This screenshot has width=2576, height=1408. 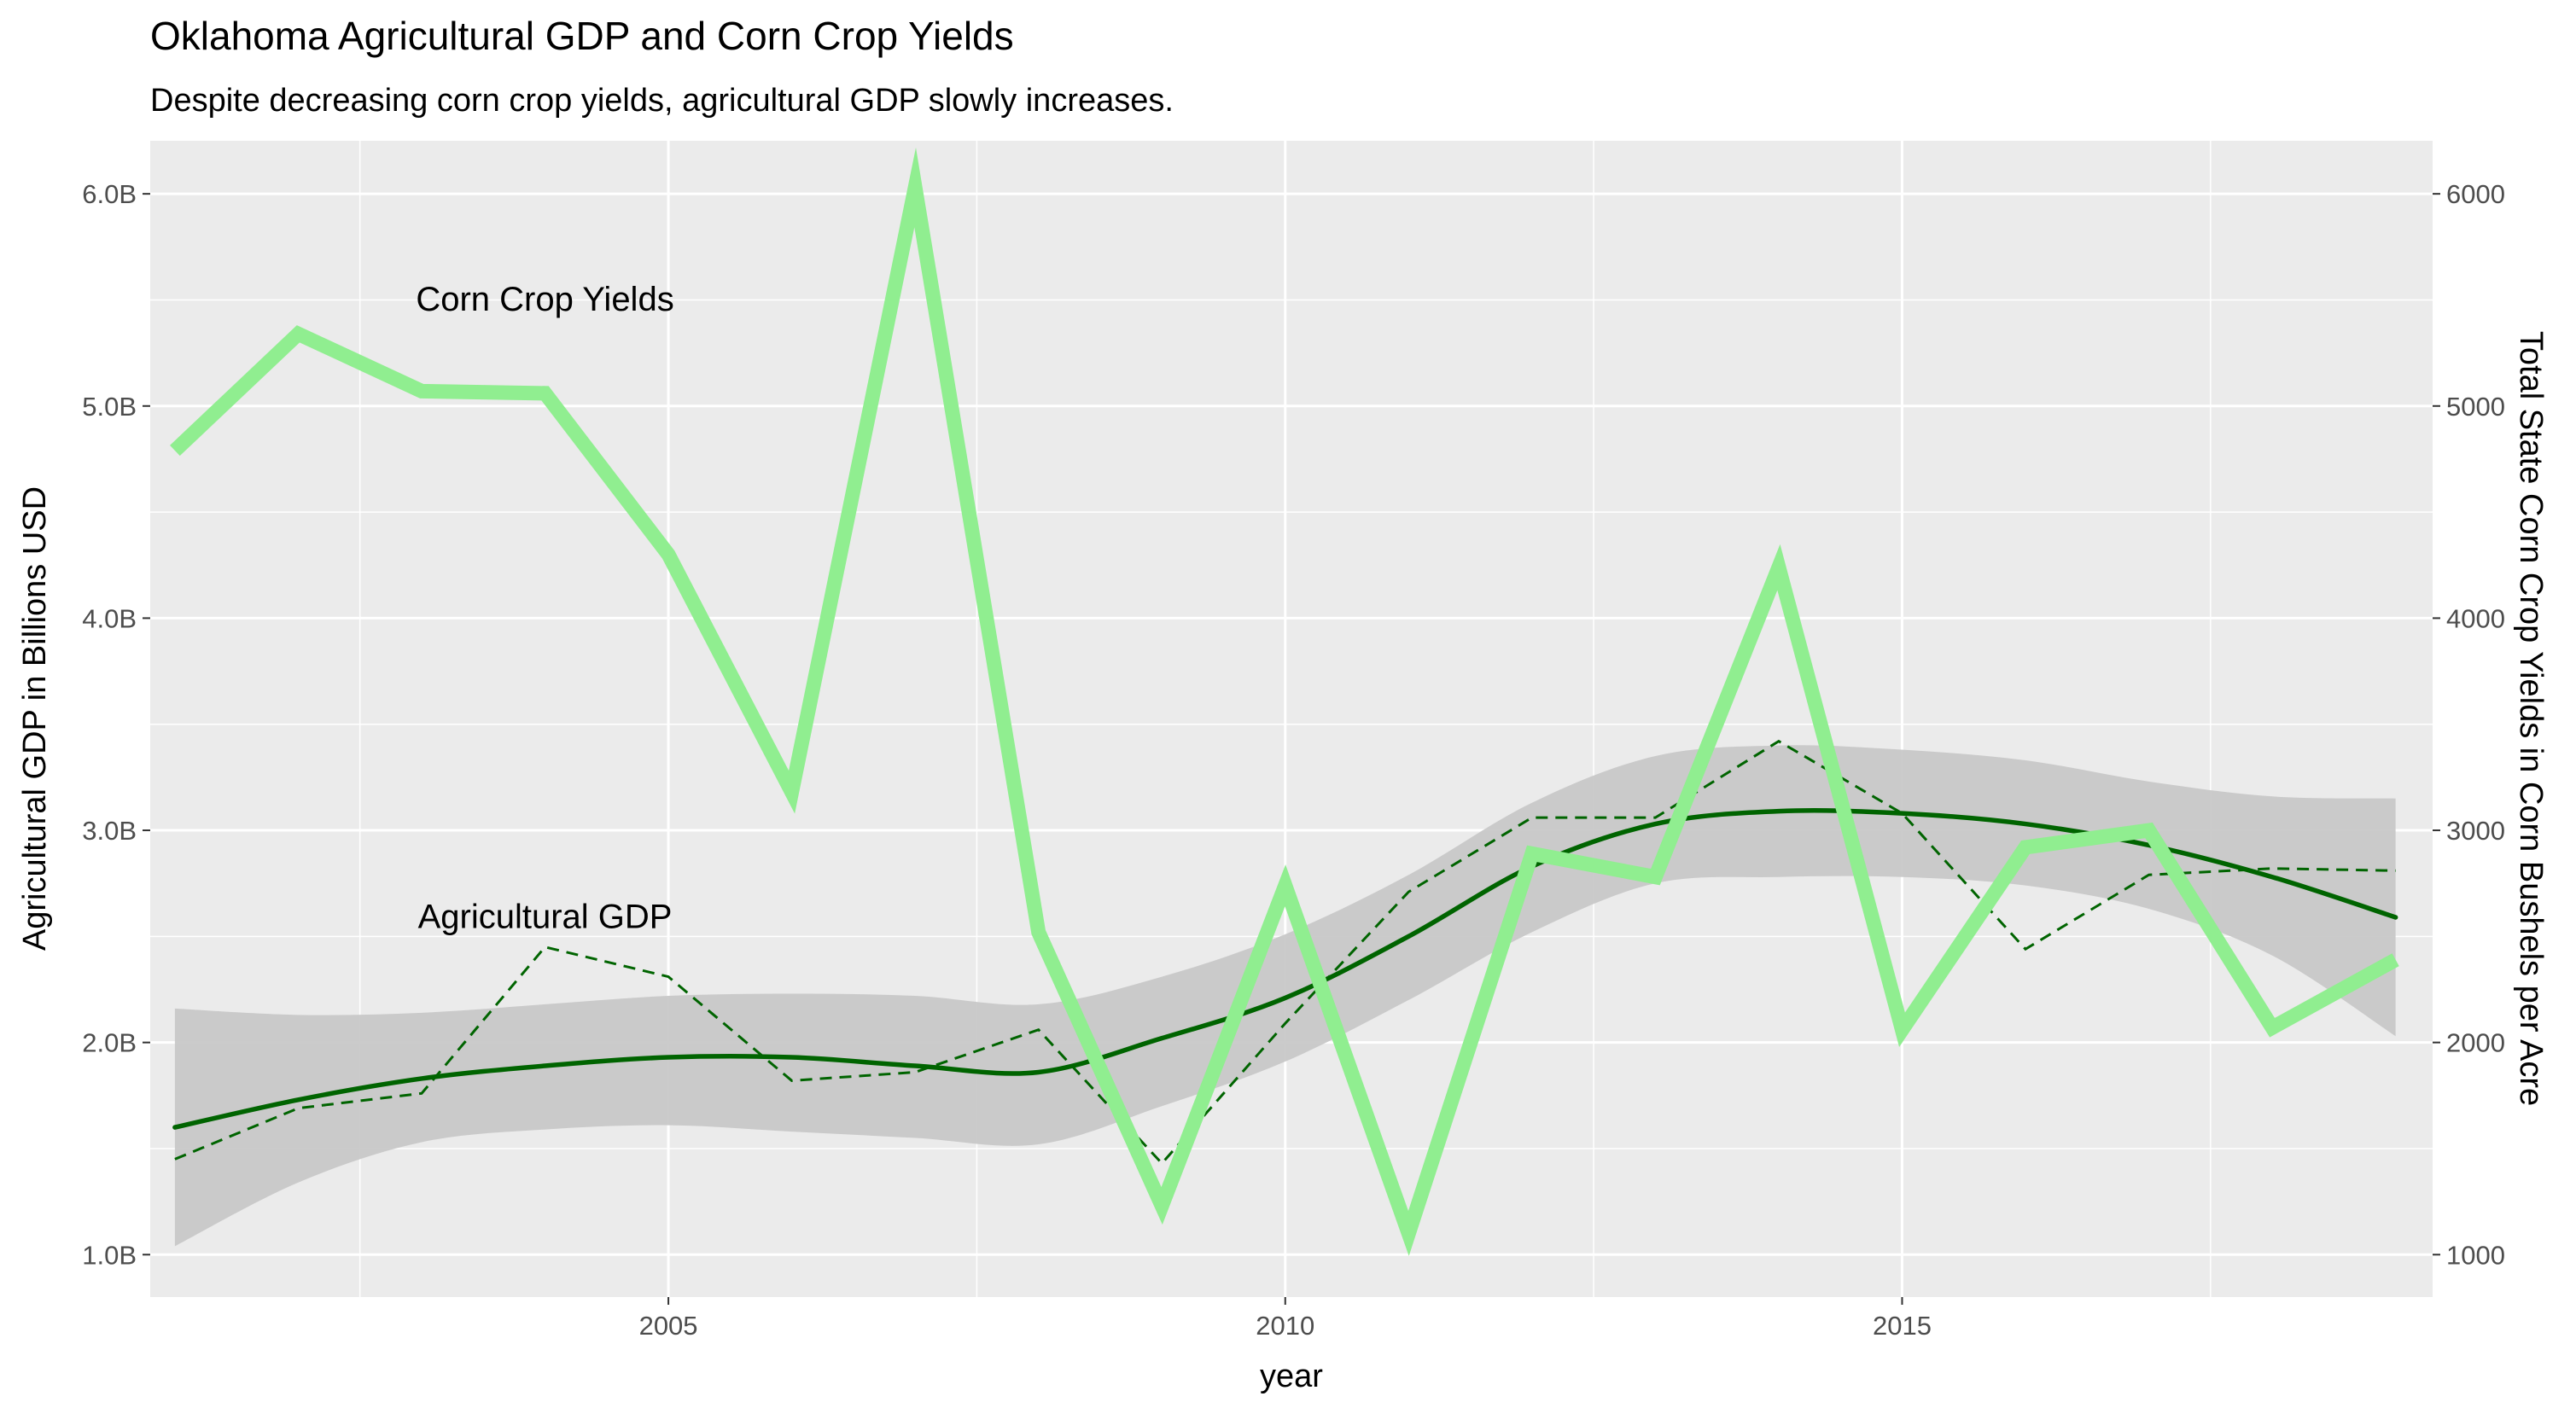 What do you see at coordinates (1902, 1326) in the screenshot?
I see `x-tick-label: 2015` at bounding box center [1902, 1326].